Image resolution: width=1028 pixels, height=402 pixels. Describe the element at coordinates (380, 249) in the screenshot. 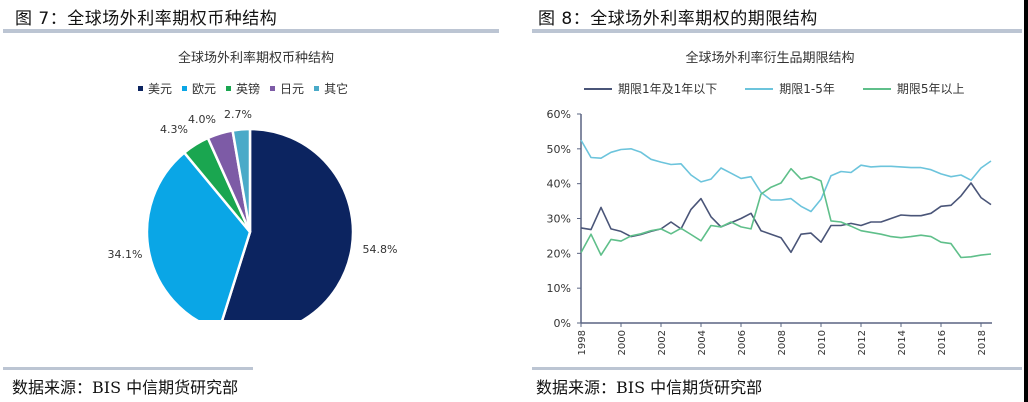

I see `slice-label: 54.8%` at that location.